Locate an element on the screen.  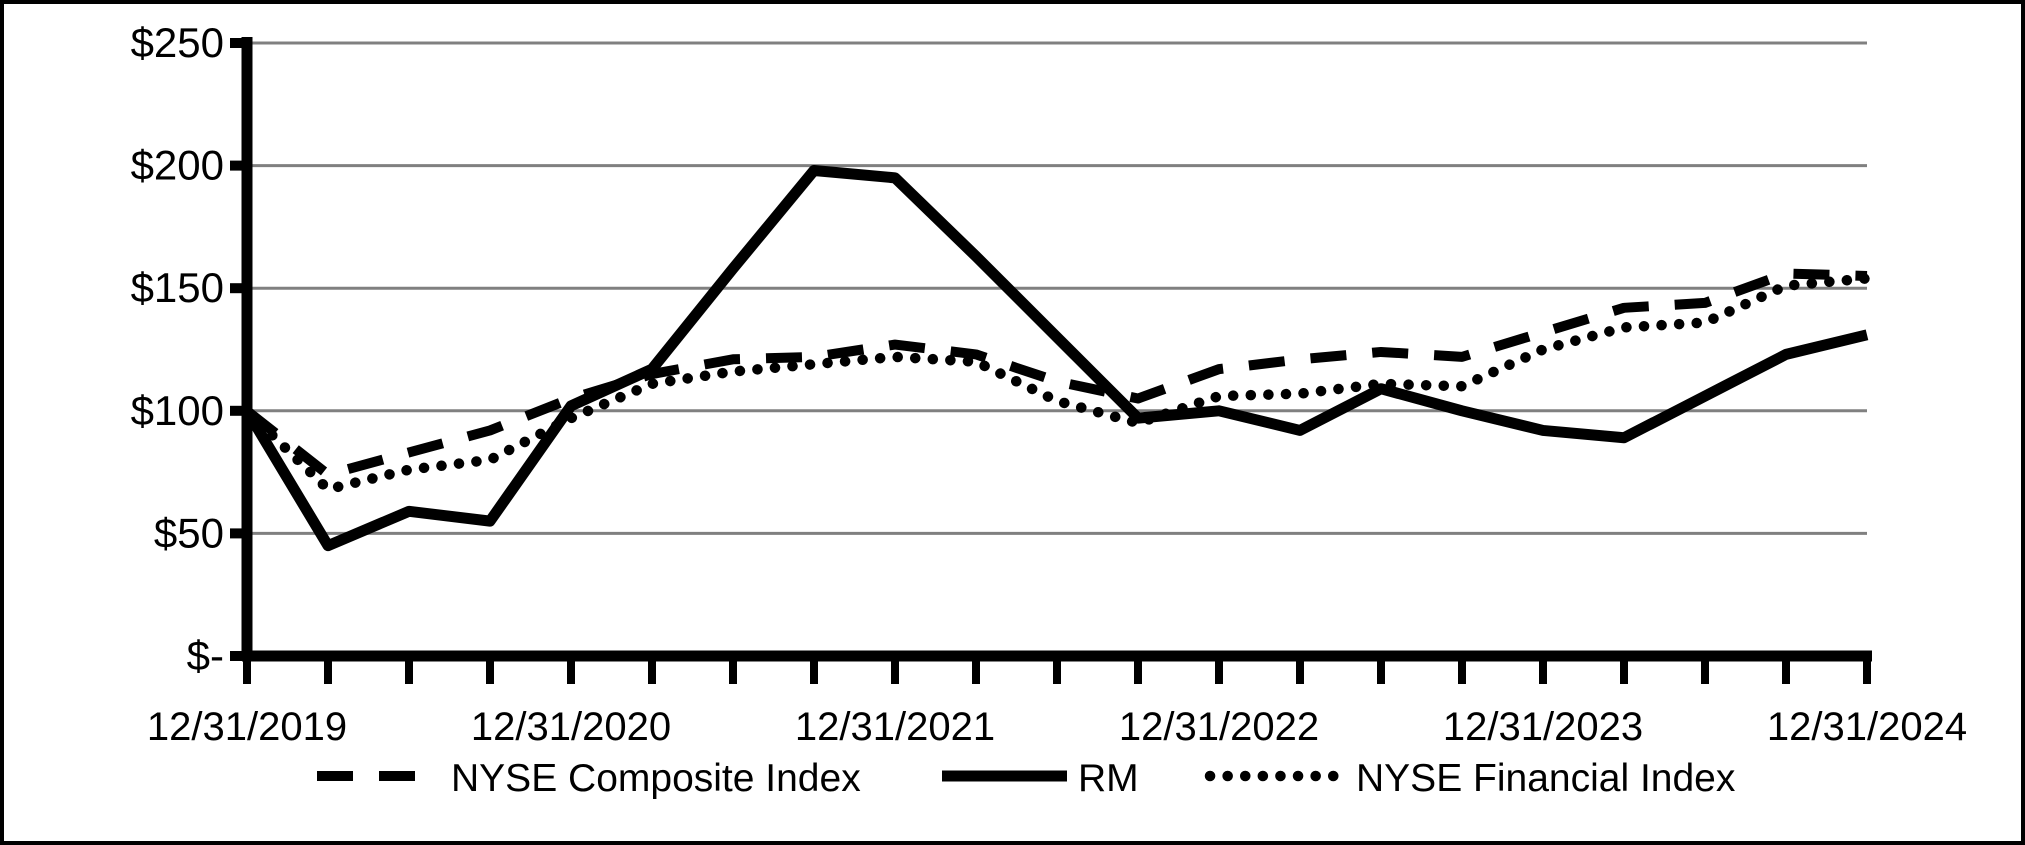
x-axis-tick-q14 is located at coordinates (1381, 670).